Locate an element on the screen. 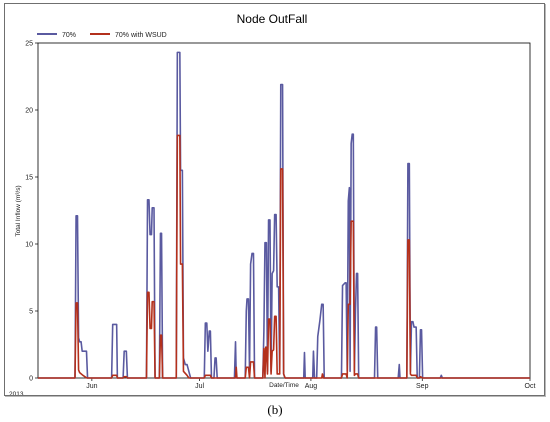  x-tick-label: Oct is located at coordinates (530, 386).